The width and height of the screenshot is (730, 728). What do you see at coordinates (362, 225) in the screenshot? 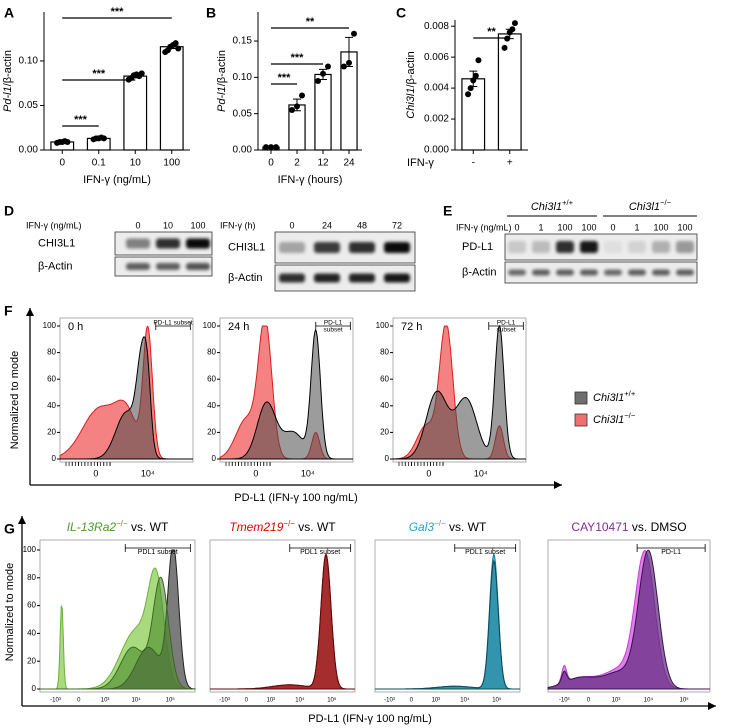
I see `blot-lane-label: 48` at bounding box center [362, 225].